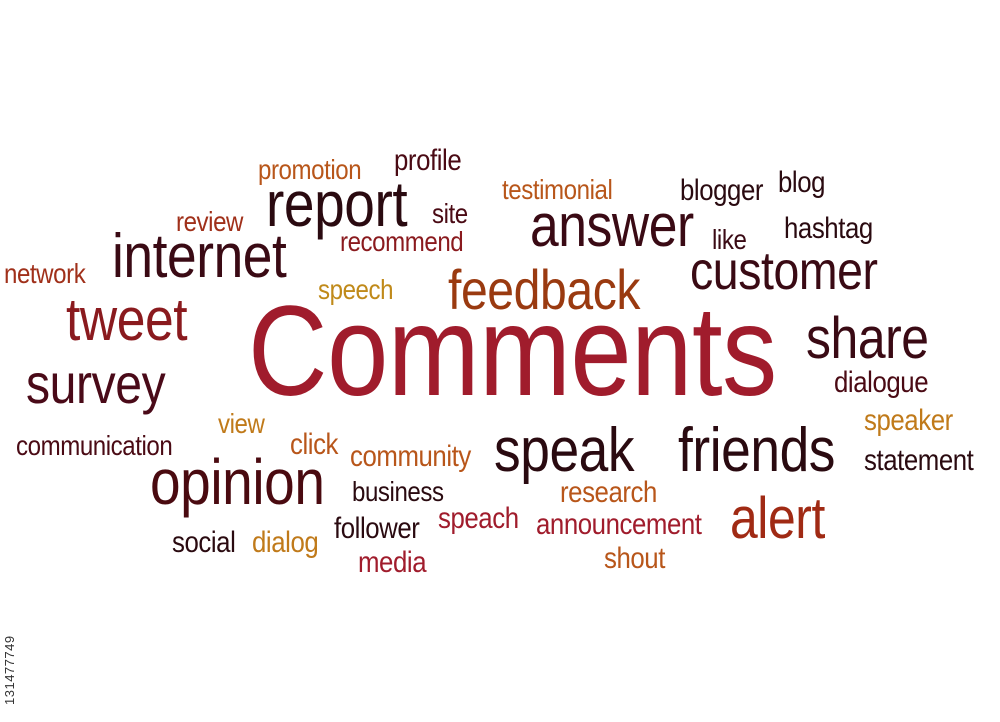  What do you see at coordinates (237, 482) in the screenshot?
I see `word-opinion: opinion` at bounding box center [237, 482].